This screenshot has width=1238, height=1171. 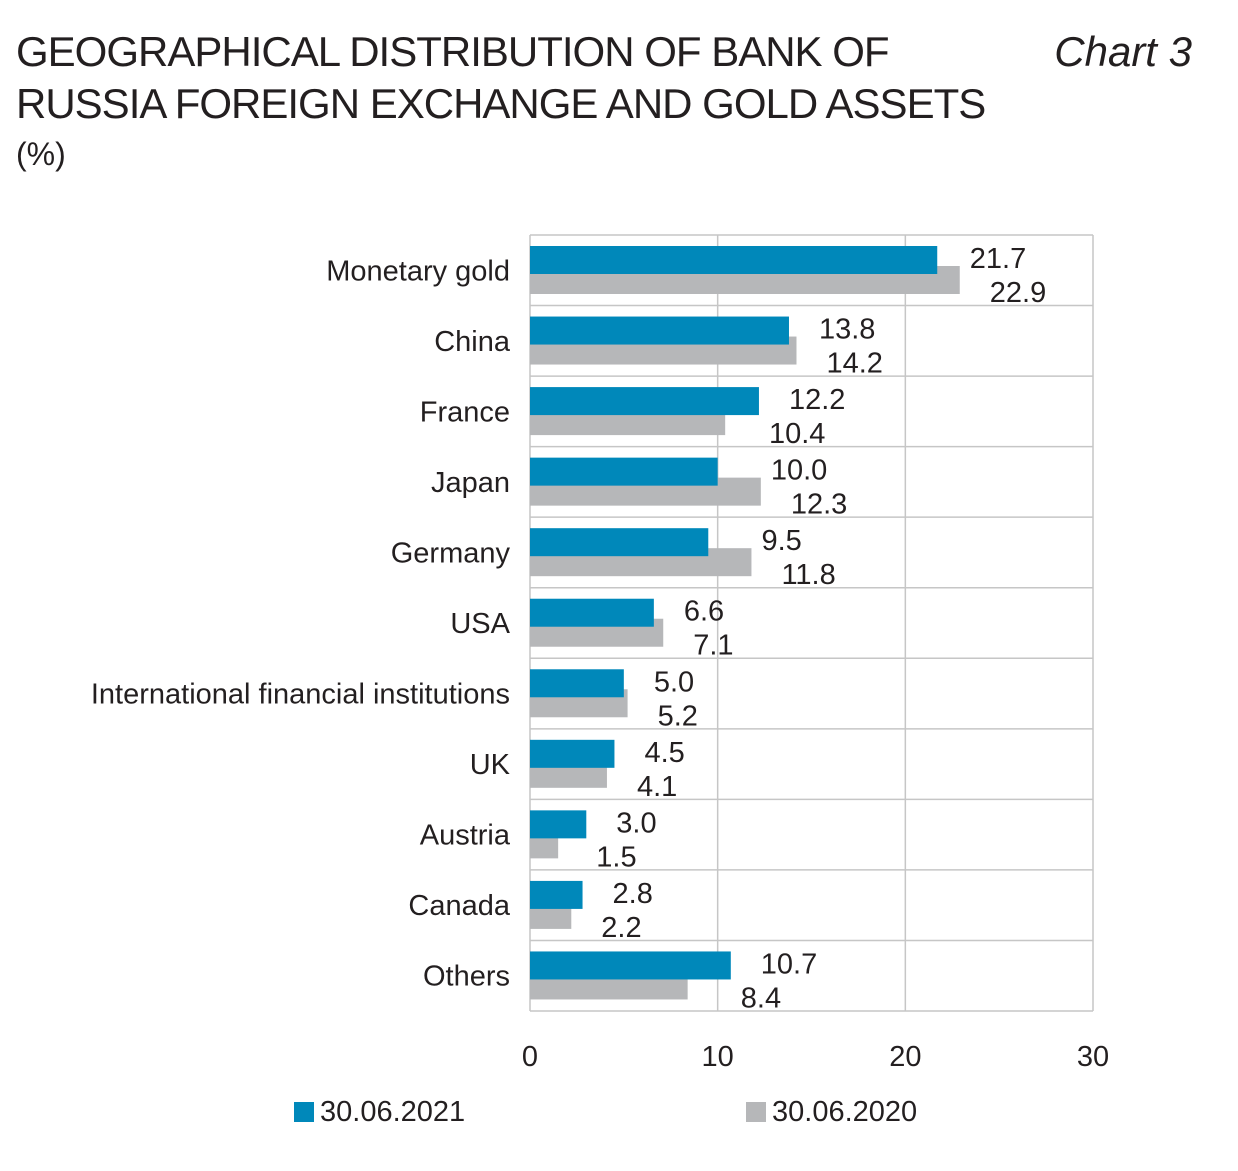 I want to click on value-label-2020-10: 8.4, so click(x=761, y=998).